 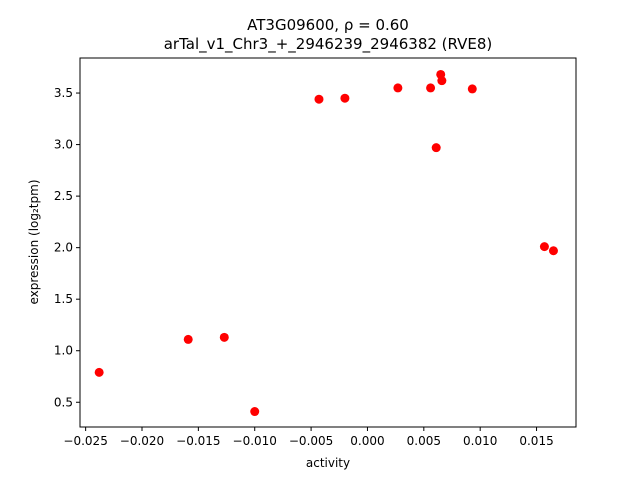 What do you see at coordinates (63, 145) in the screenshot?
I see `y-tick-label: 3.0` at bounding box center [63, 145].